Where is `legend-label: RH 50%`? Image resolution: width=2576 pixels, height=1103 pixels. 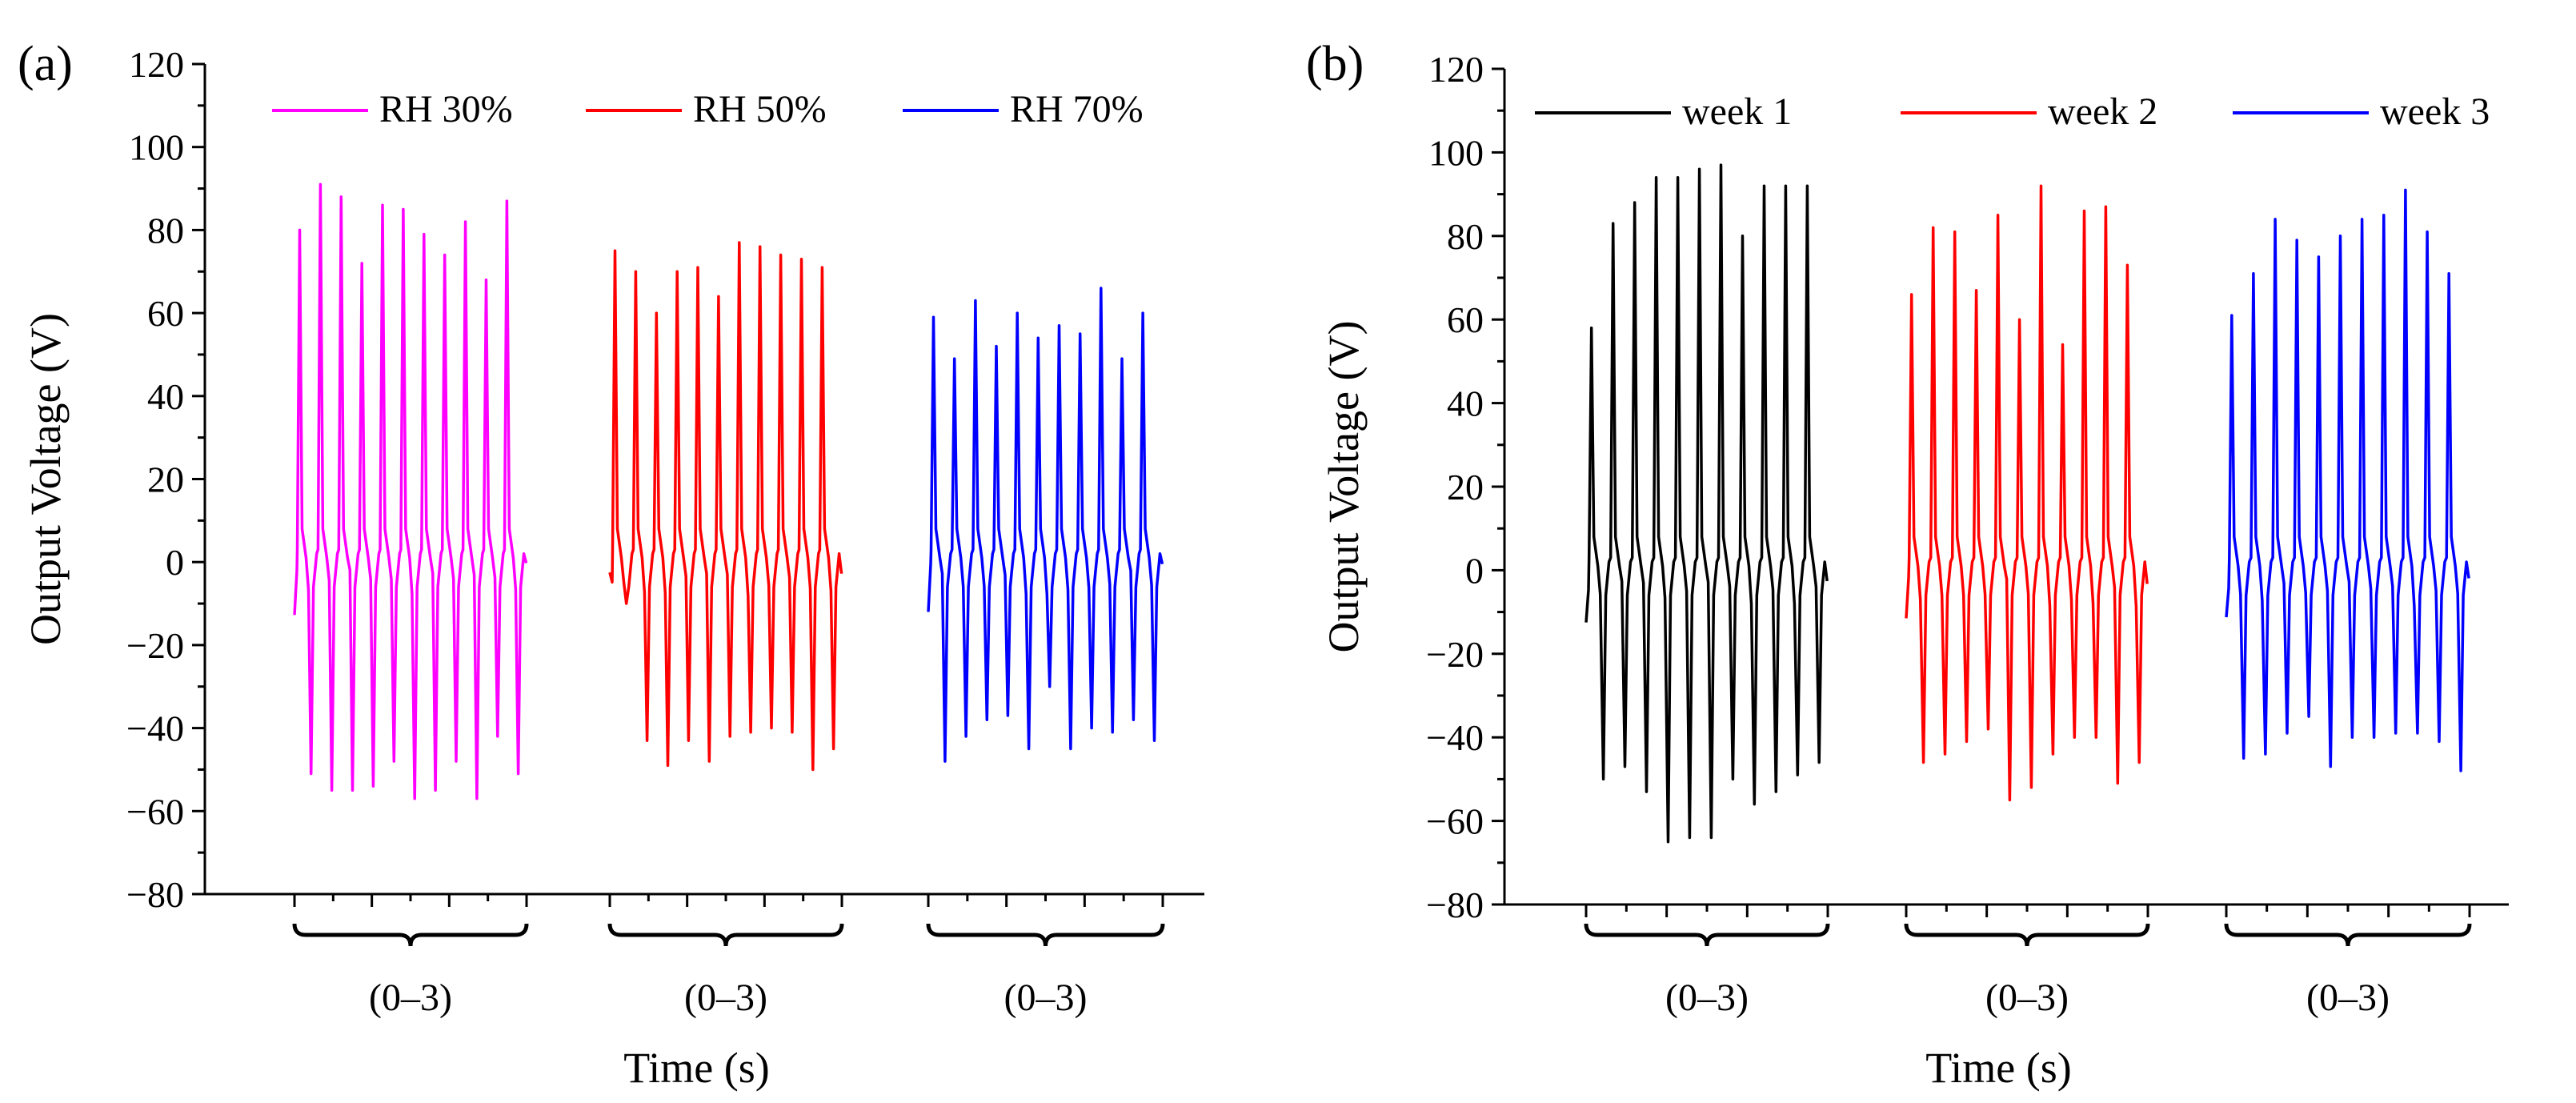
legend-label: RH 50% is located at coordinates (760, 109).